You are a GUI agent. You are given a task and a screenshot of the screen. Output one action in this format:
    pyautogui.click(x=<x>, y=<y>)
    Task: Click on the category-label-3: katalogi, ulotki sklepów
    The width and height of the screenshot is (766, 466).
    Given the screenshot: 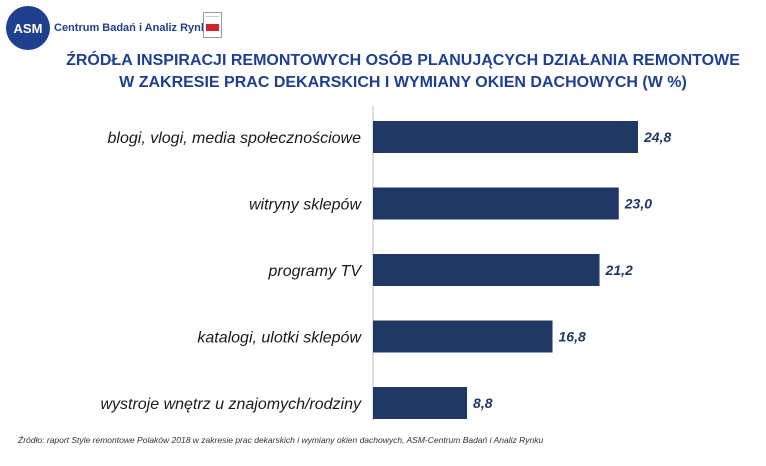 What is the action you would take?
    pyautogui.click(x=279, y=338)
    